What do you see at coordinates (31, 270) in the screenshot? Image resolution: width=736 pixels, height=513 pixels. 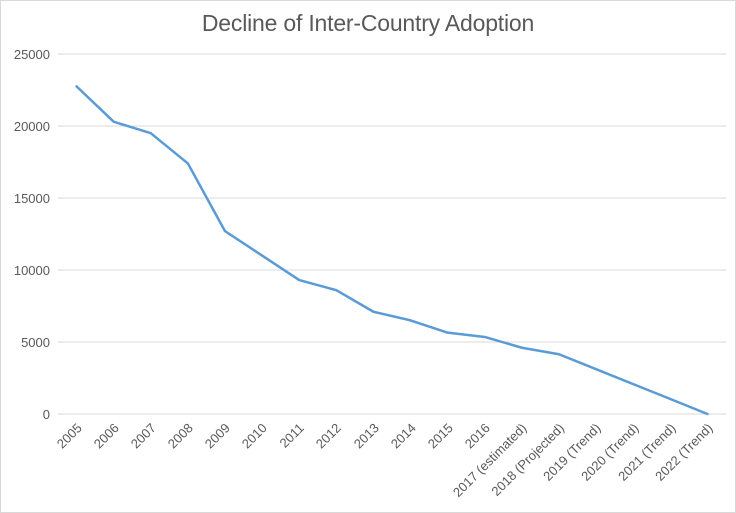 I see `y-axis-tick-label: 10000` at bounding box center [31, 270].